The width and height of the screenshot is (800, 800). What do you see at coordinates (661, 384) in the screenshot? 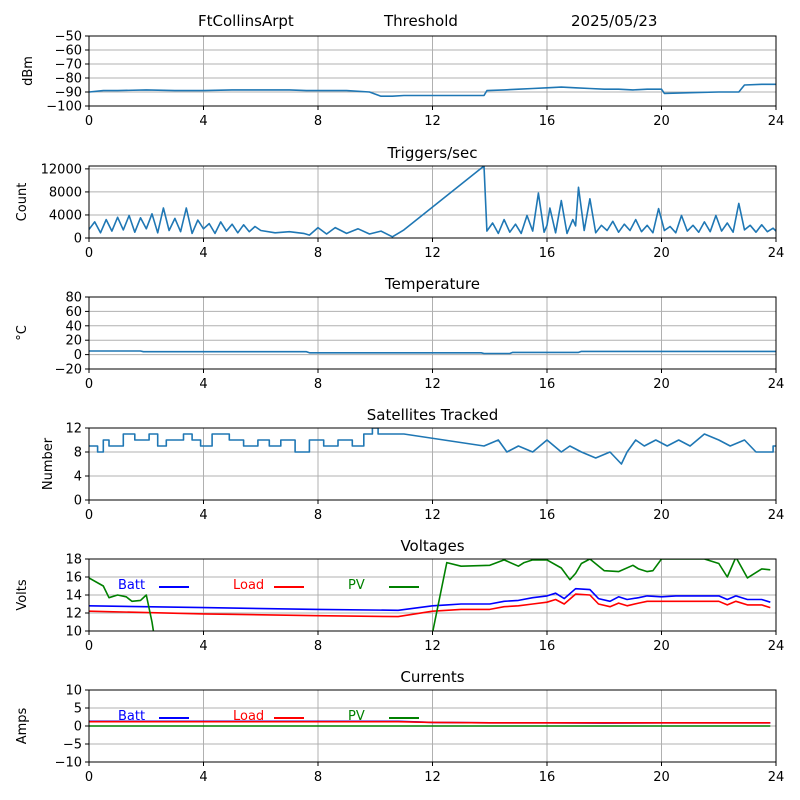
I see `temperature-xtick-label: 20` at bounding box center [661, 384].